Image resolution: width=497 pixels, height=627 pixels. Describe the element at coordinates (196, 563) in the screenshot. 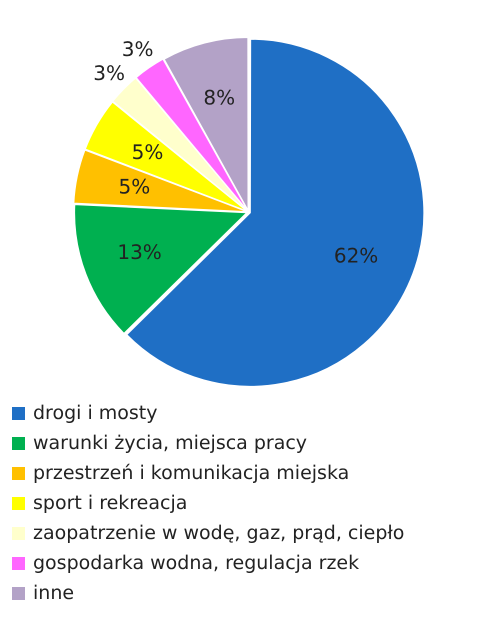

I see `legend-label: gospodarka wodna, regulacja rzek` at that location.